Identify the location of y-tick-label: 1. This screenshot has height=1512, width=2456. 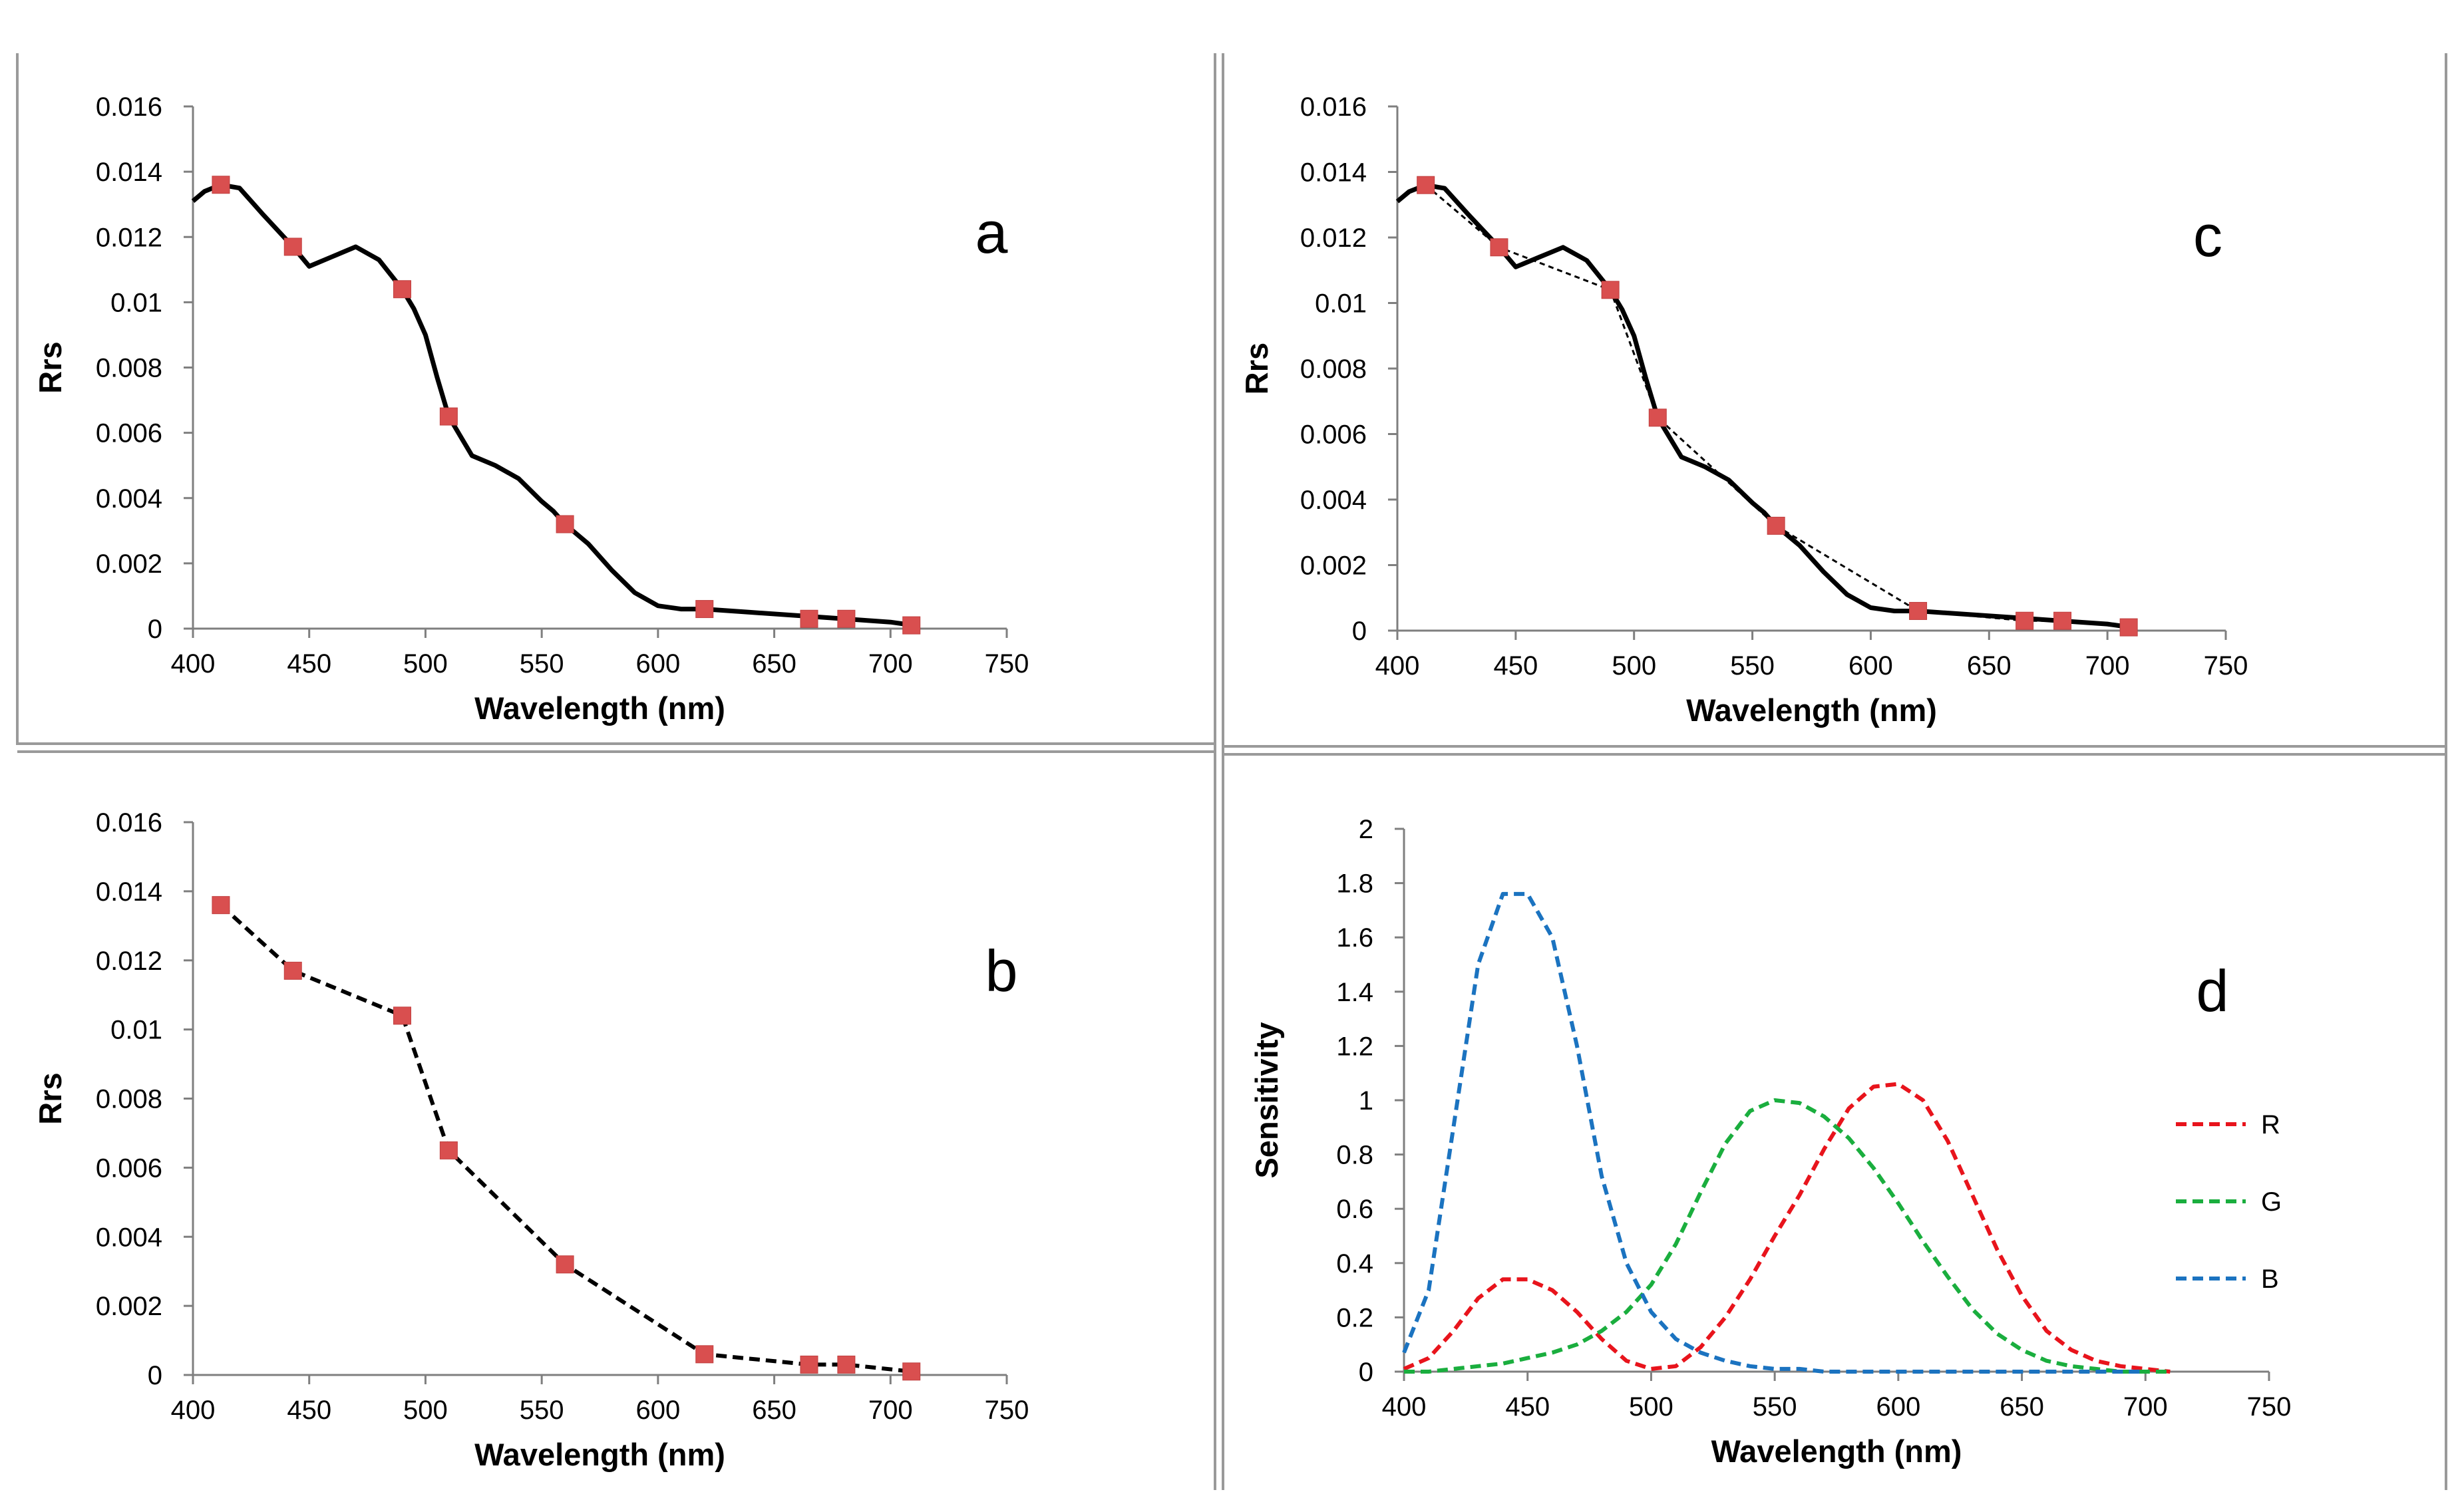
(1366, 1101).